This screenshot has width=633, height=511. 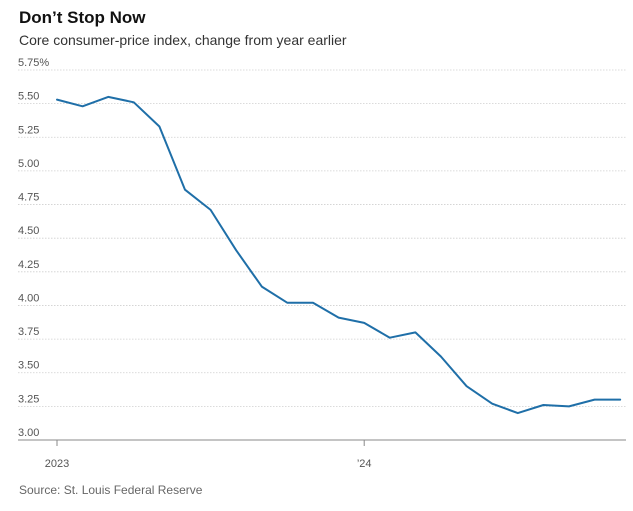 I want to click on x-tick-label: ’24, so click(x=364, y=464).